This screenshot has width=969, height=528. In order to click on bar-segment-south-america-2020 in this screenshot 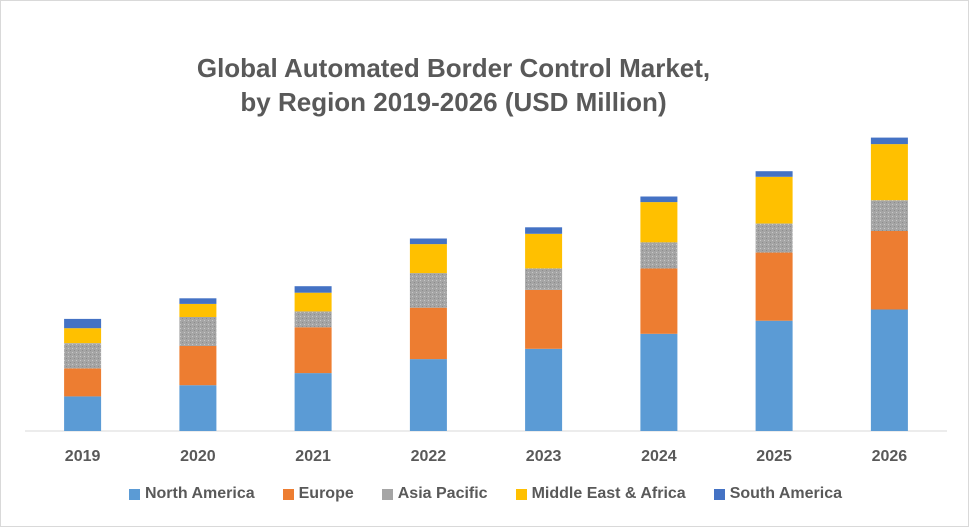, I will do `click(198, 301)`.